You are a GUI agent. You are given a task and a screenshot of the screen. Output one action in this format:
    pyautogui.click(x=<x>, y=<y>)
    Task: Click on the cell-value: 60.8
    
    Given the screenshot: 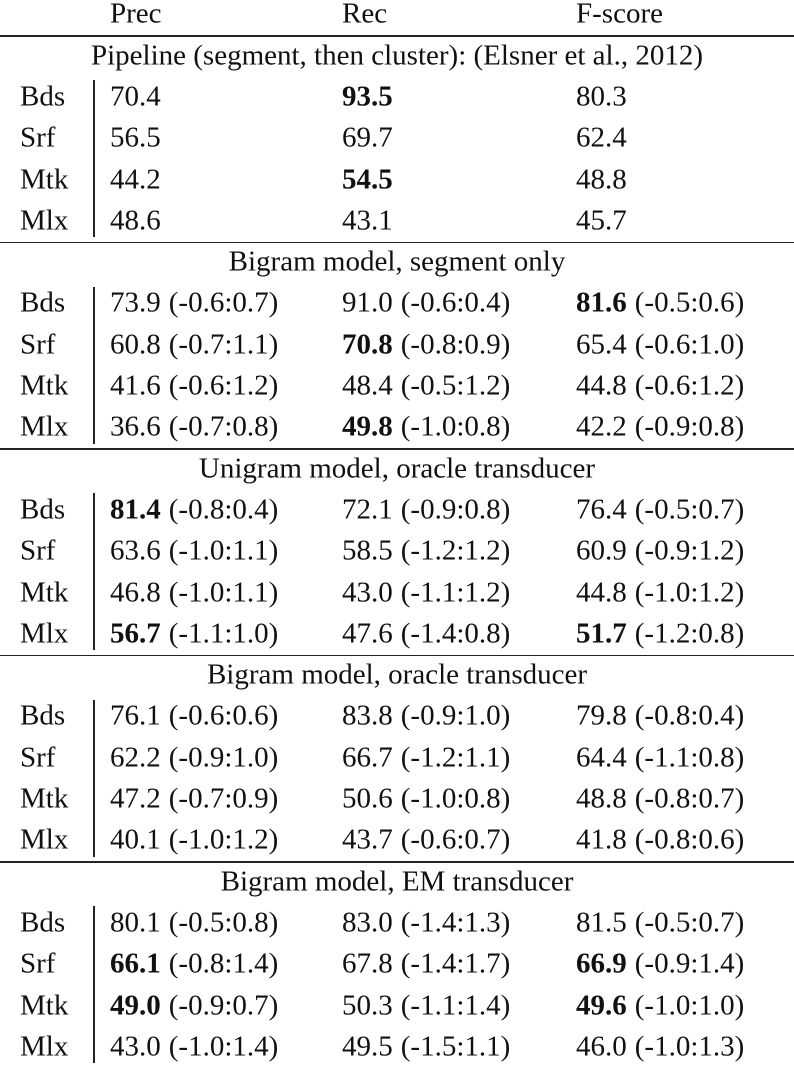 What is the action you would take?
    pyautogui.click(x=135, y=344)
    